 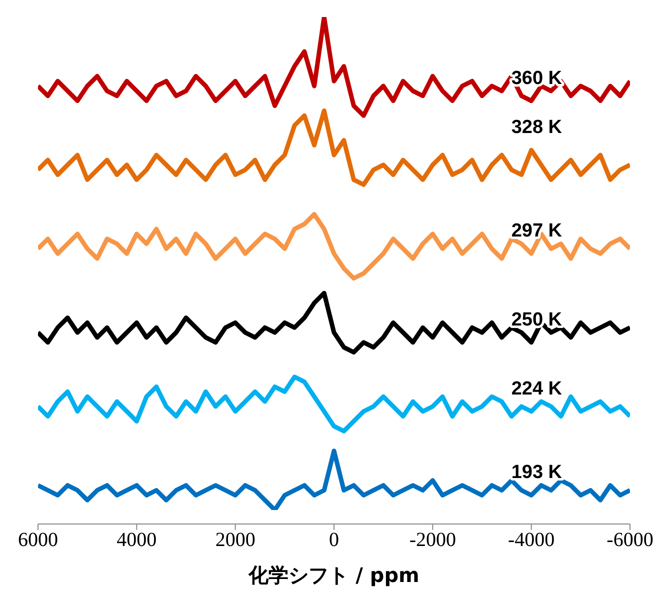 What do you see at coordinates (536, 389) in the screenshot?
I see `series-label: 224 K` at bounding box center [536, 389].